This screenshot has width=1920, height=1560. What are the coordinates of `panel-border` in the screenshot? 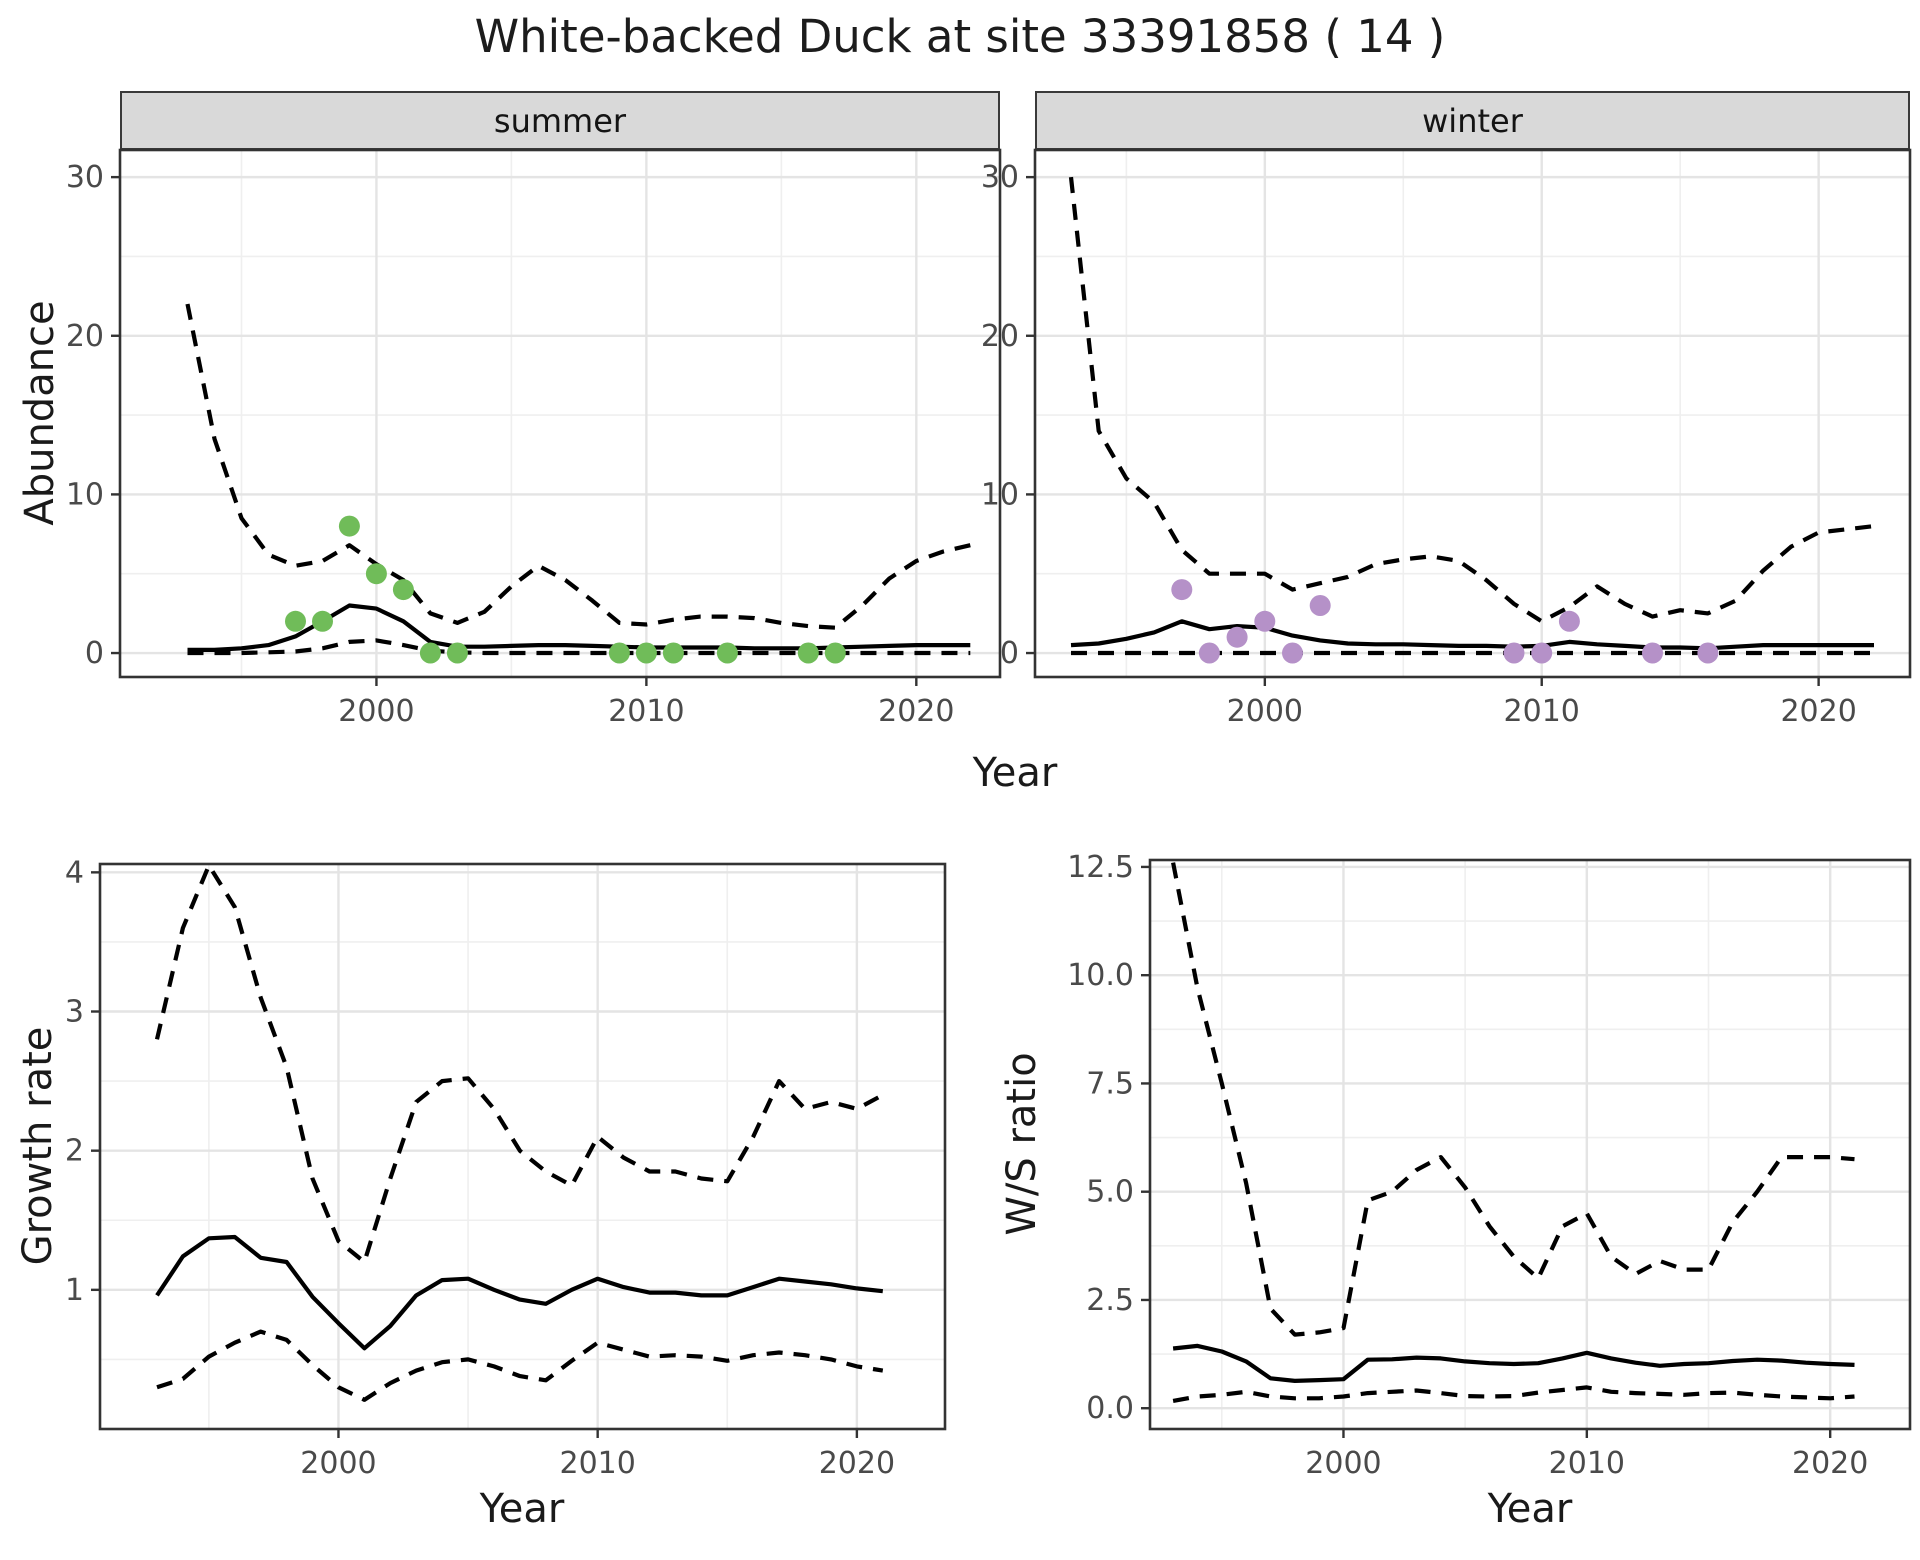 It's located at (1530, 1144).